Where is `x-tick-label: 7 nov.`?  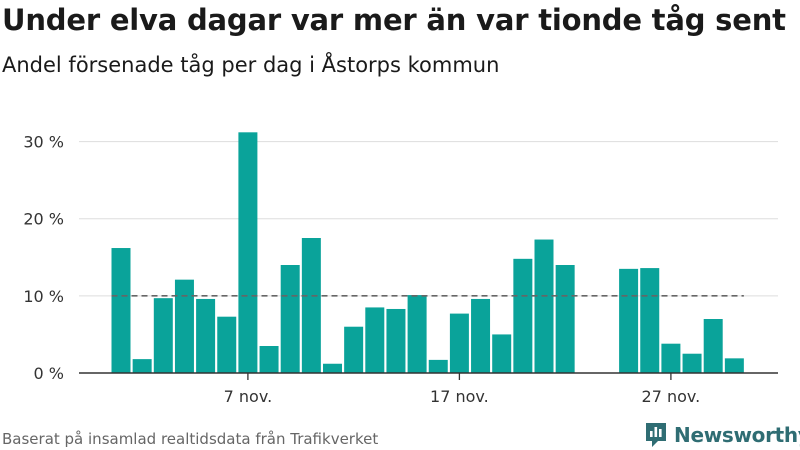 x-tick-label: 7 nov. is located at coordinates (248, 396).